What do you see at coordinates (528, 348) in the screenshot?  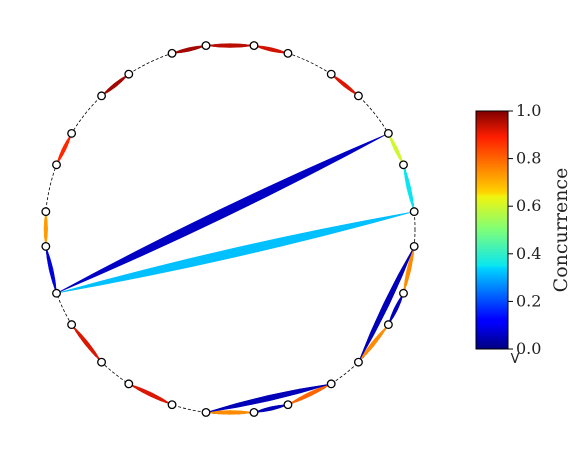 I see `colorbar-tick-label: 0.0` at bounding box center [528, 348].